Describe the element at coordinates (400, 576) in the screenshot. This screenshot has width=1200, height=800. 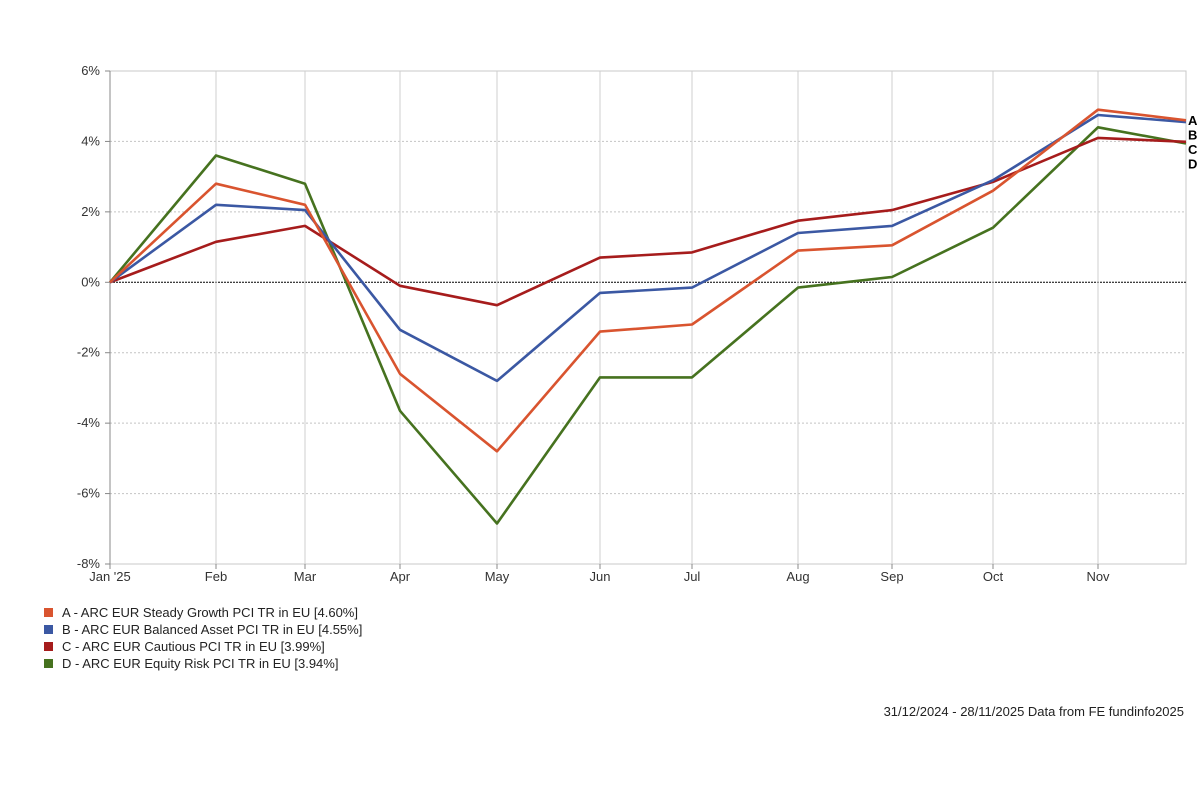
I see `x-tick-label: Apr` at that location.